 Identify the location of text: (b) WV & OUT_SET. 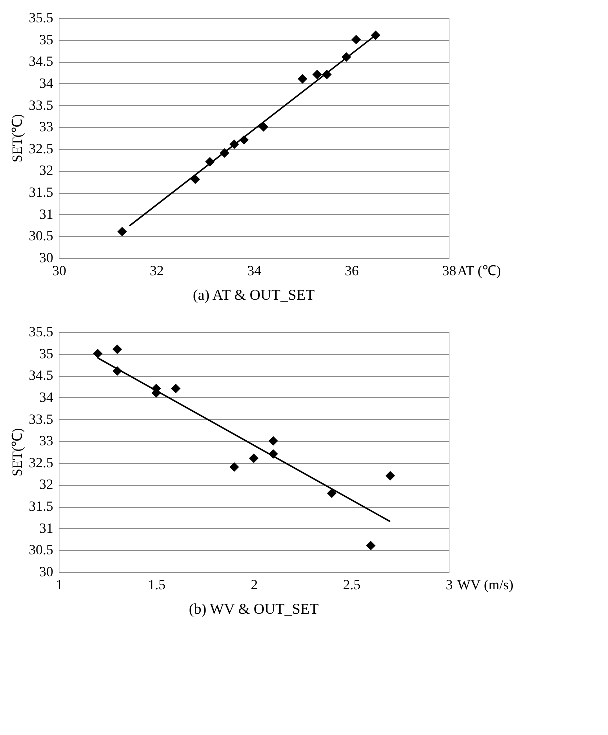
(254, 610).